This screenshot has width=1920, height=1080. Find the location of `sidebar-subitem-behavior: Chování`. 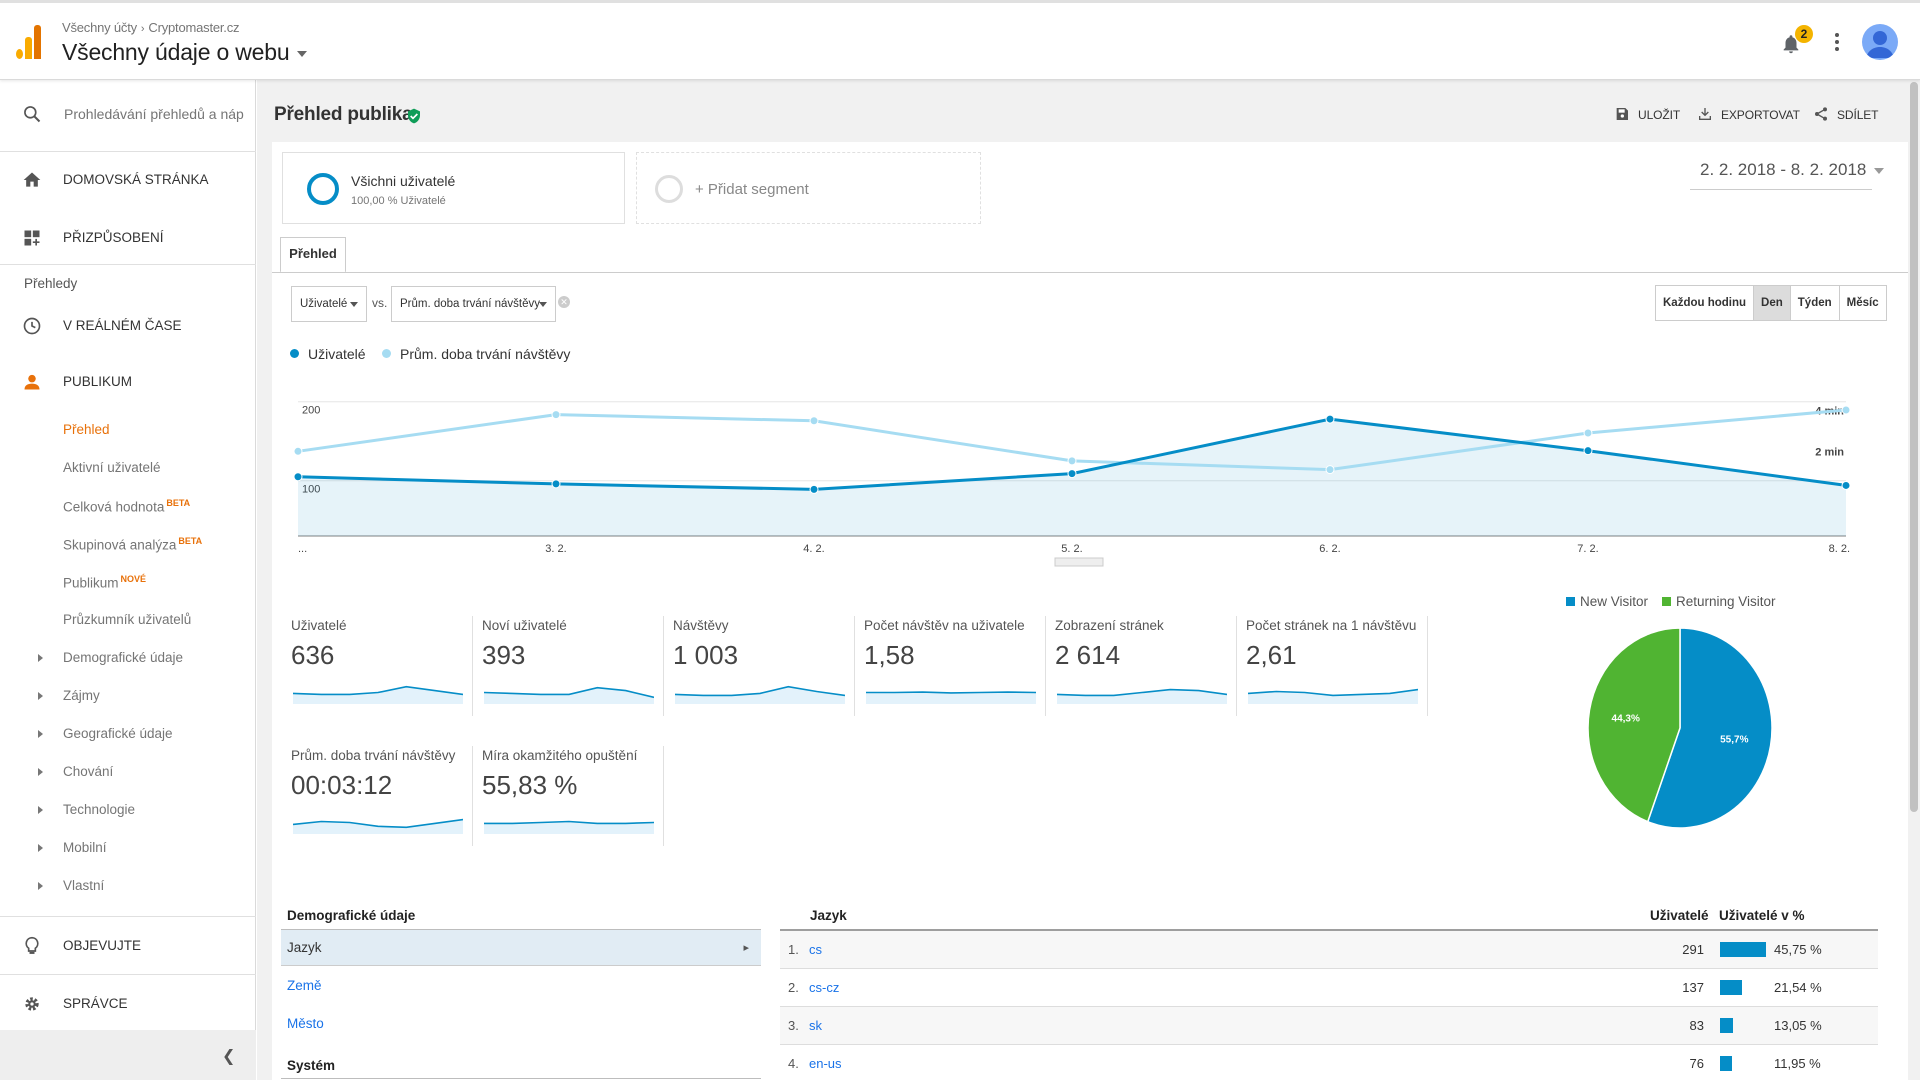

sidebar-subitem-behavior: Chování is located at coordinates (88, 771).